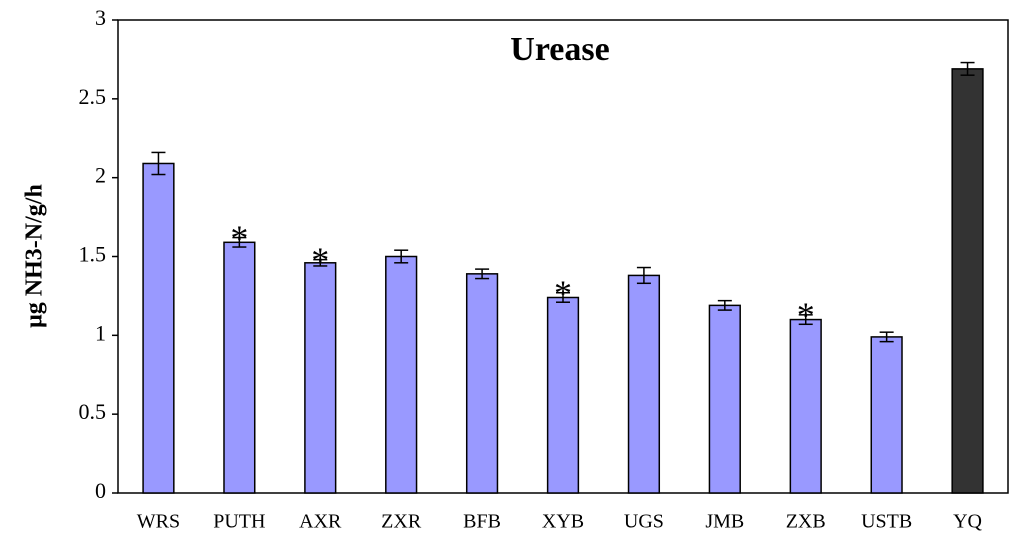 The image size is (1024, 543). I want to click on y-tick-label: 1.5, so click(93, 254).